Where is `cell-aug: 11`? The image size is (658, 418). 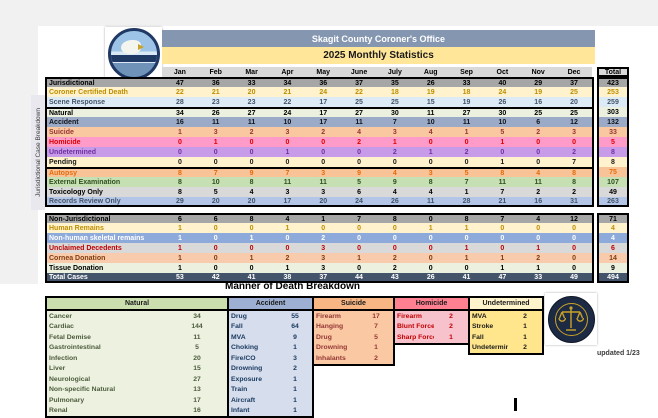 cell-aug: 11 is located at coordinates (431, 113).